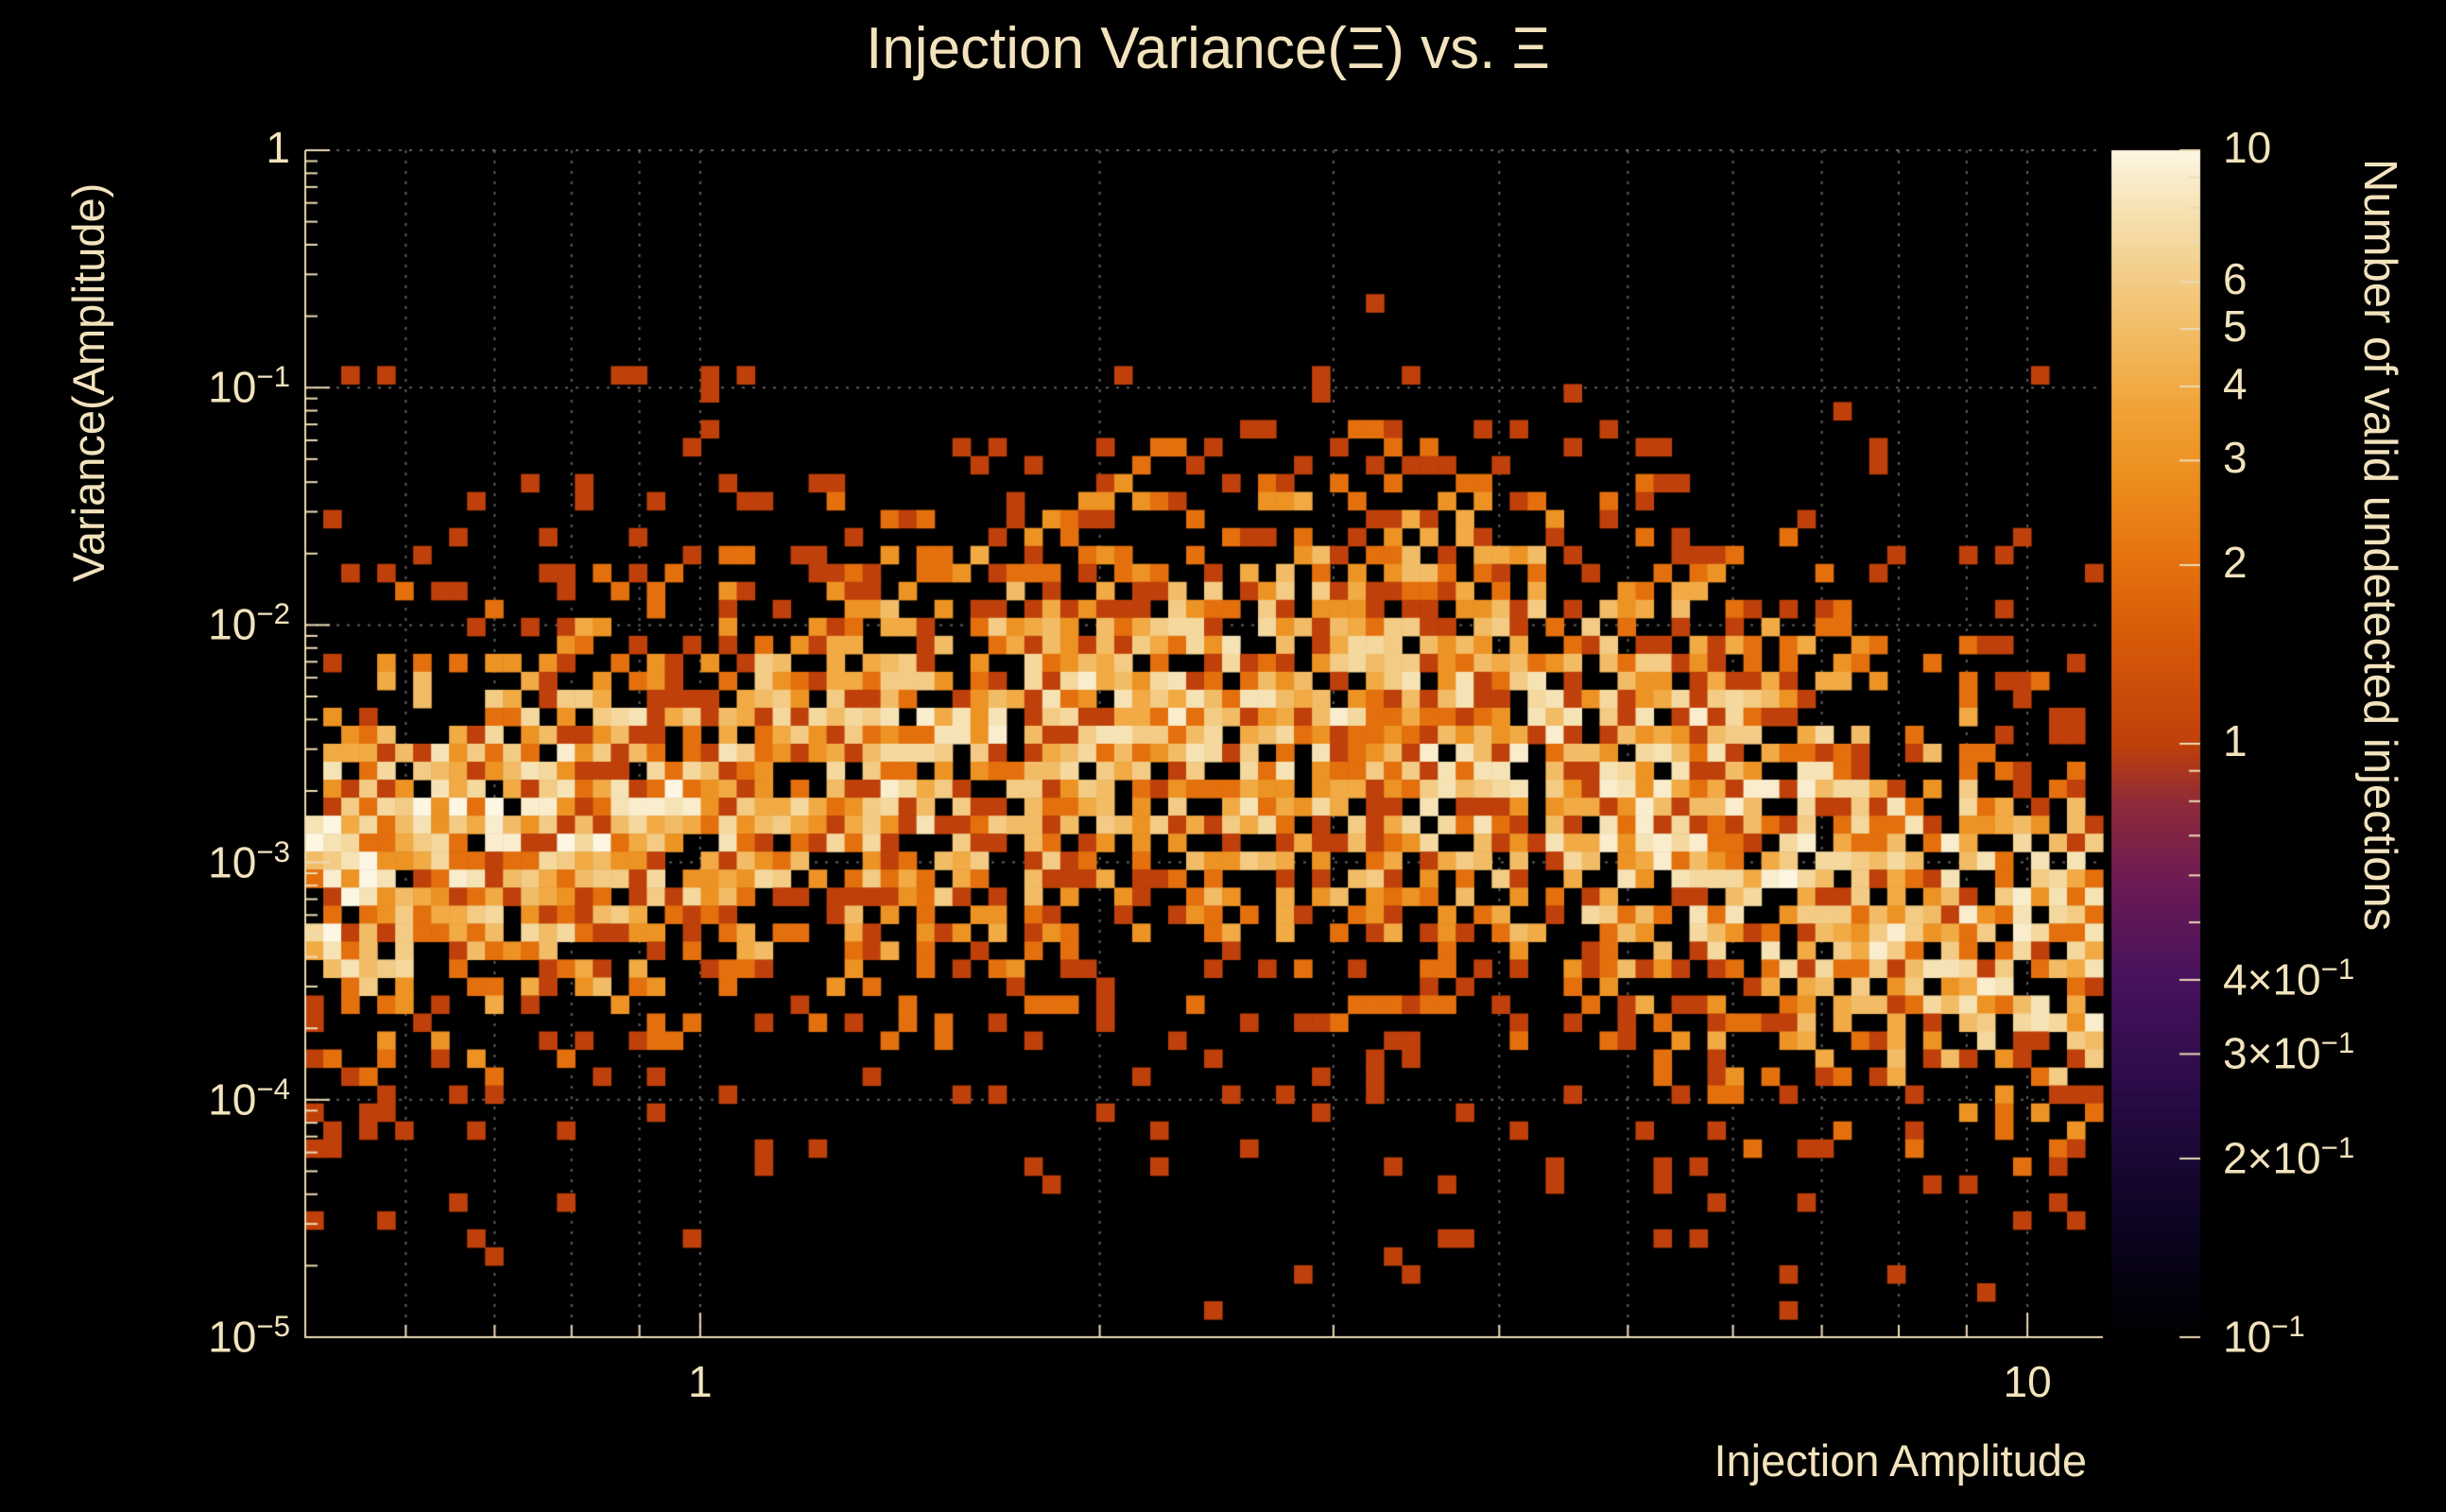  Describe the element at coordinates (2236, 740) in the screenshot. I see `colorbar-tick-label: 1` at that location.